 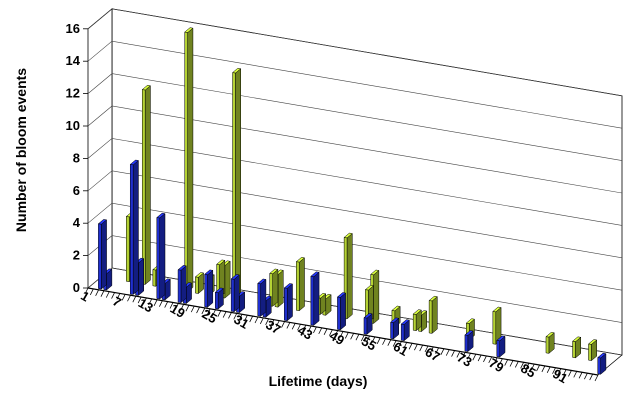 What do you see at coordinates (273, 327) in the screenshot?
I see `x-tick-label: 37` at bounding box center [273, 327].